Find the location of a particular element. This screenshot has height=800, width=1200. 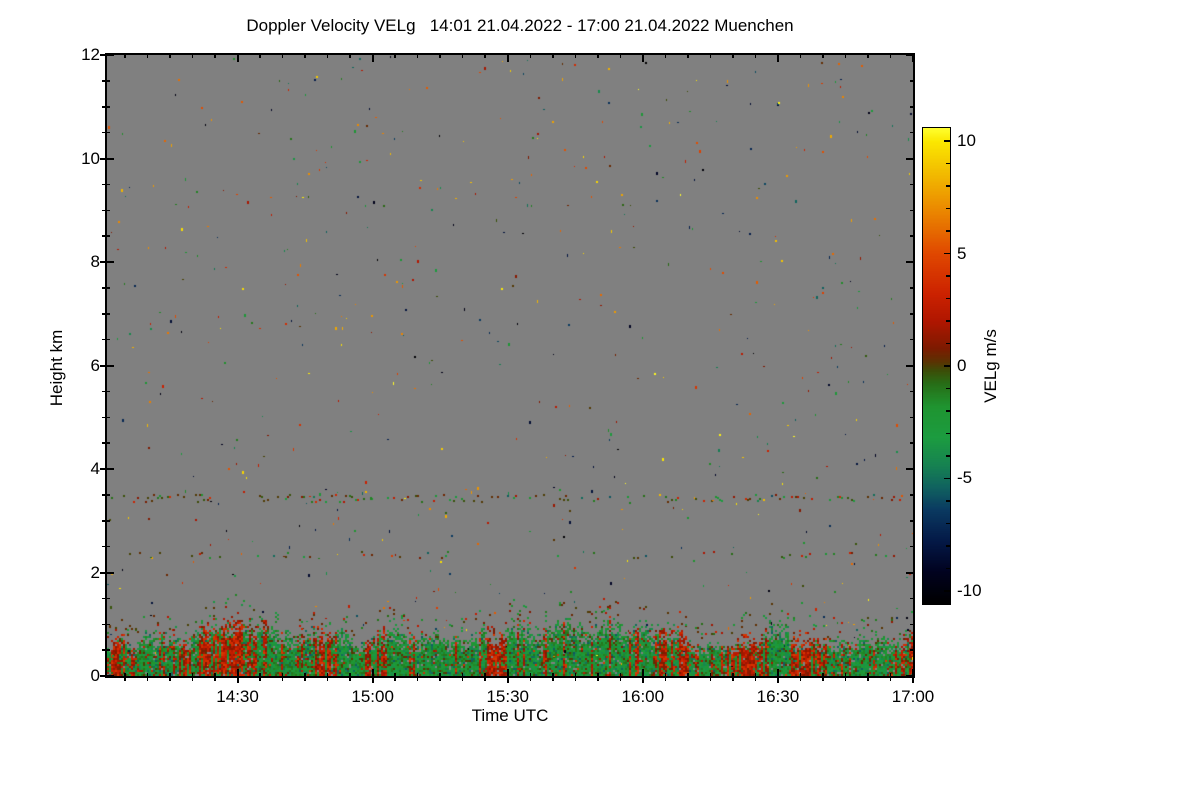

colorbar-tick-label: -10 is located at coordinates (969, 590).